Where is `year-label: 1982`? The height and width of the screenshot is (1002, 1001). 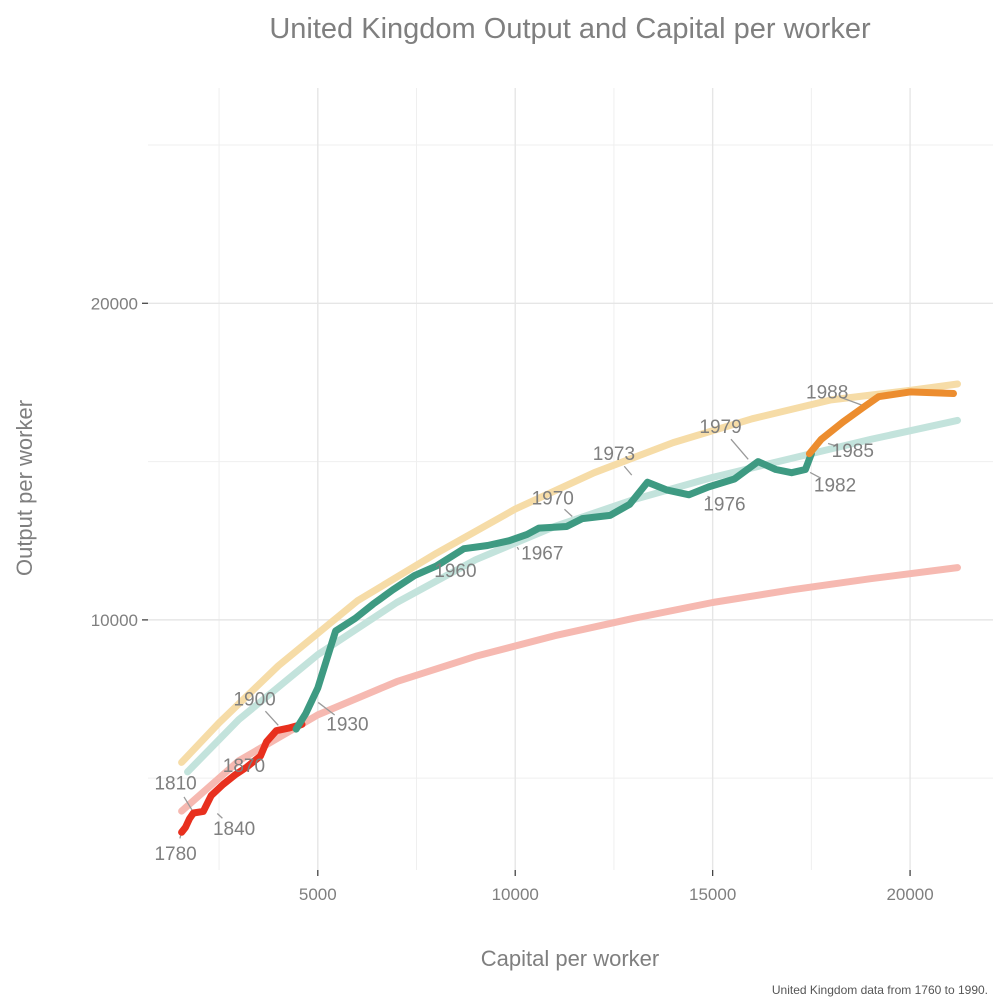
year-label: 1982 is located at coordinates (835, 486).